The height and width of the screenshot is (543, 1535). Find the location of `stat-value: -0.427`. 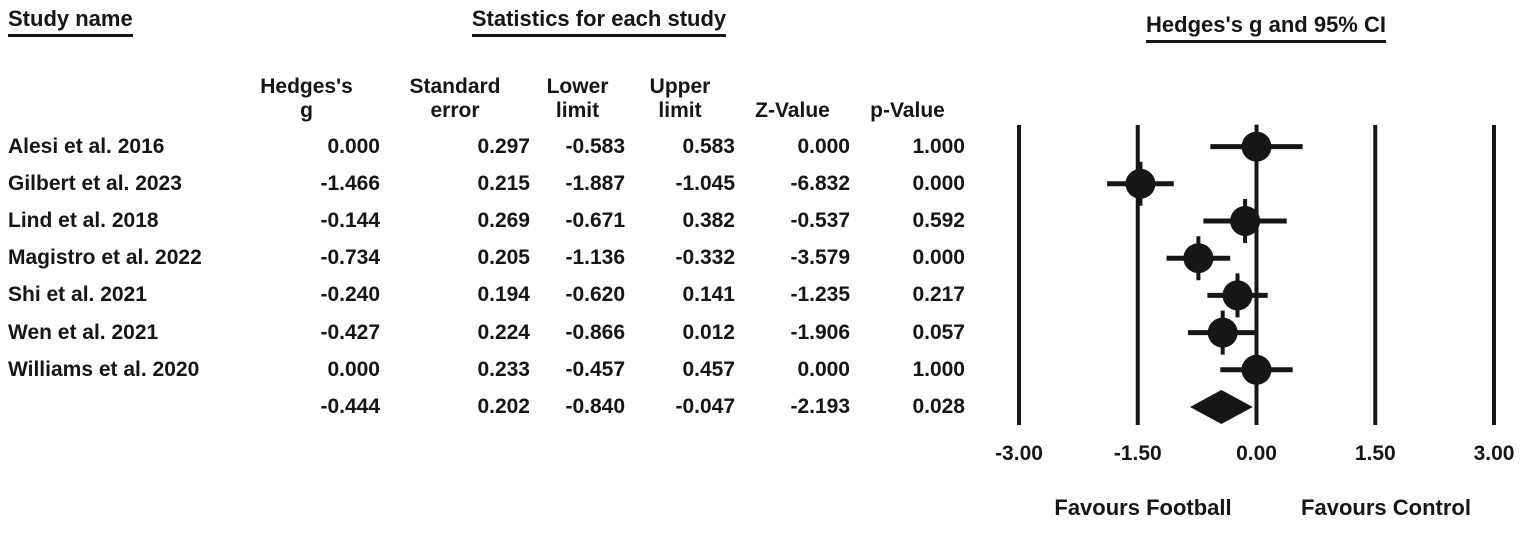

stat-value: -0.427 is located at coordinates (350, 332).